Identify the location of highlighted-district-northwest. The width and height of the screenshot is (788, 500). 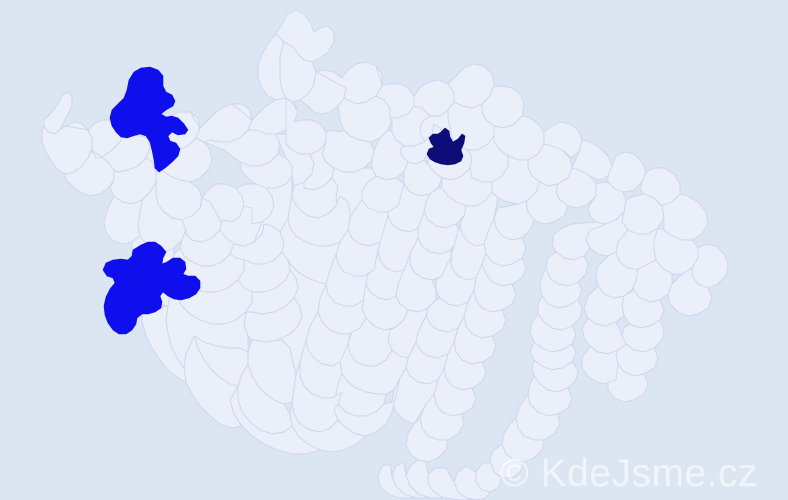
(149, 119).